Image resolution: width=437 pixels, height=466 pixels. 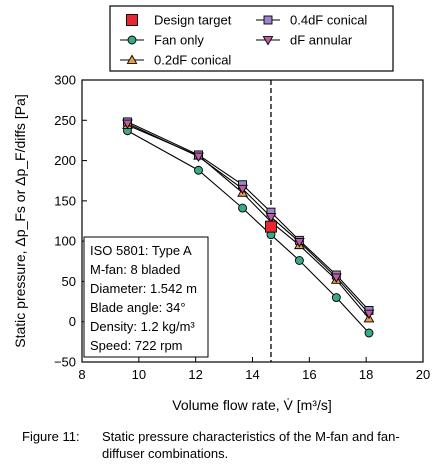 What do you see at coordinates (143, 288) in the screenshot?
I see `info-line: Diameter: 1.542 m` at bounding box center [143, 288].